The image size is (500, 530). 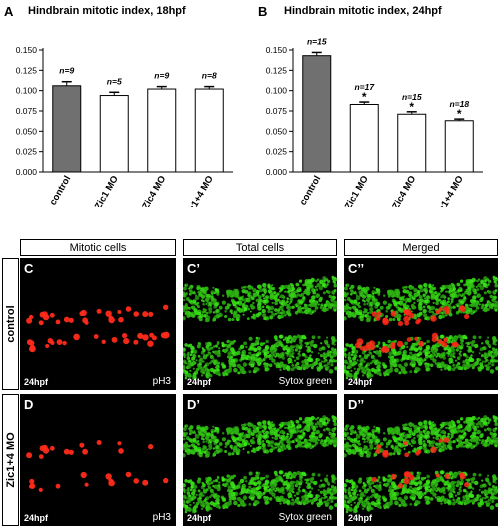 I want to click on category-label-0: control, so click(x=311, y=190).